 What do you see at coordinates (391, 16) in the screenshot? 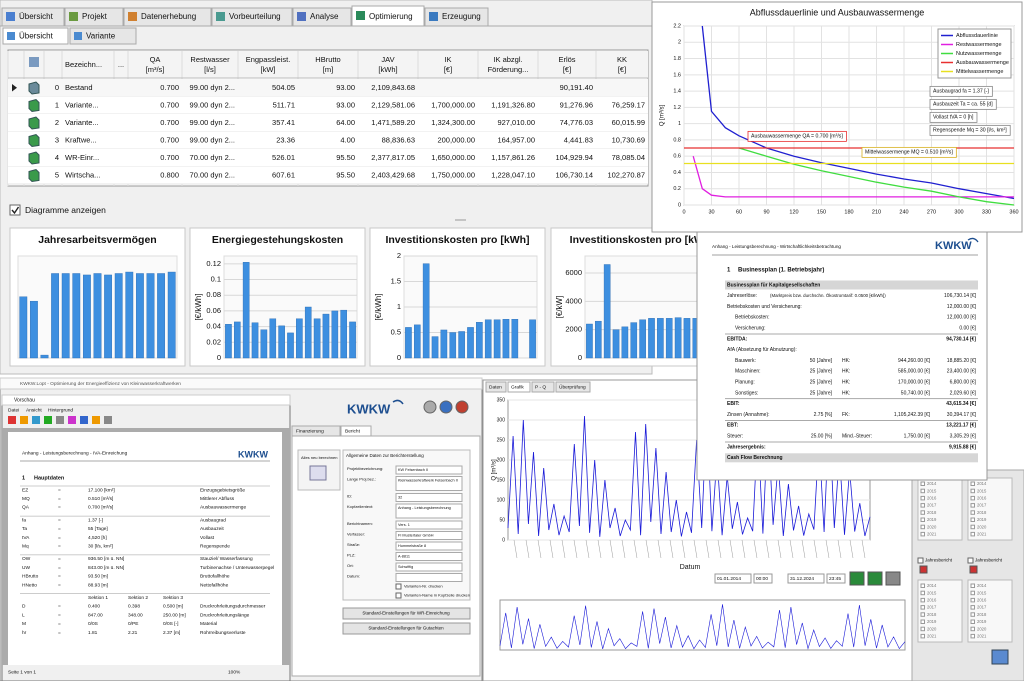
I see `tab-label: Optimierung` at bounding box center [391, 16].